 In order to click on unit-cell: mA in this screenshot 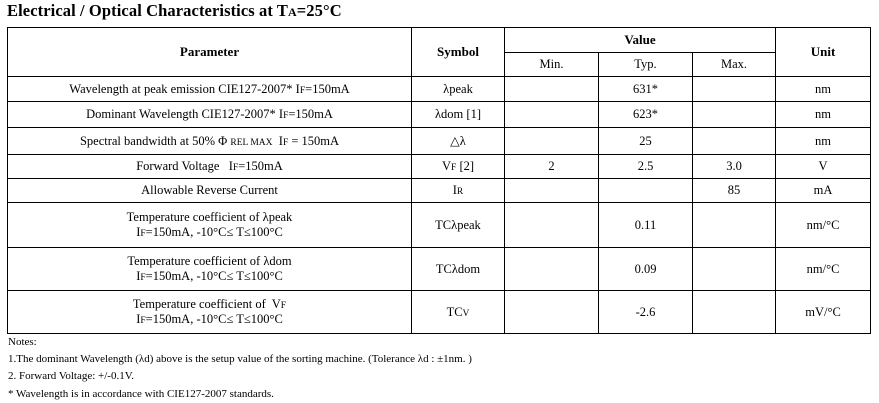, I will do `click(823, 190)`.